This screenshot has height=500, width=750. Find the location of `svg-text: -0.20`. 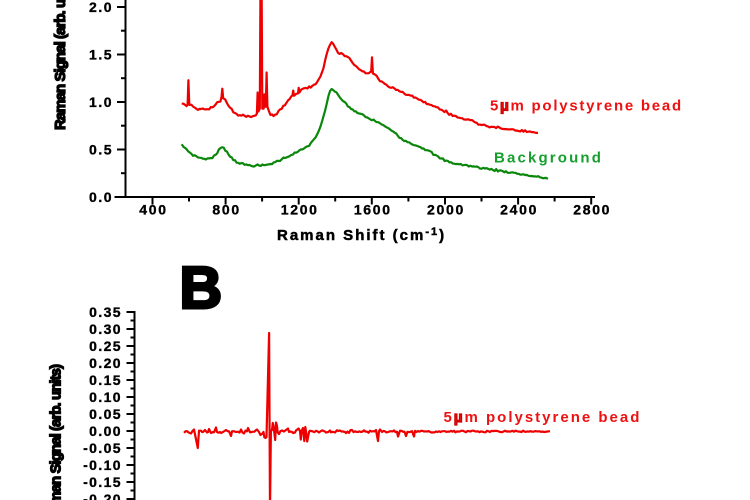

svg-text: -0.20 is located at coordinates (102, 495).